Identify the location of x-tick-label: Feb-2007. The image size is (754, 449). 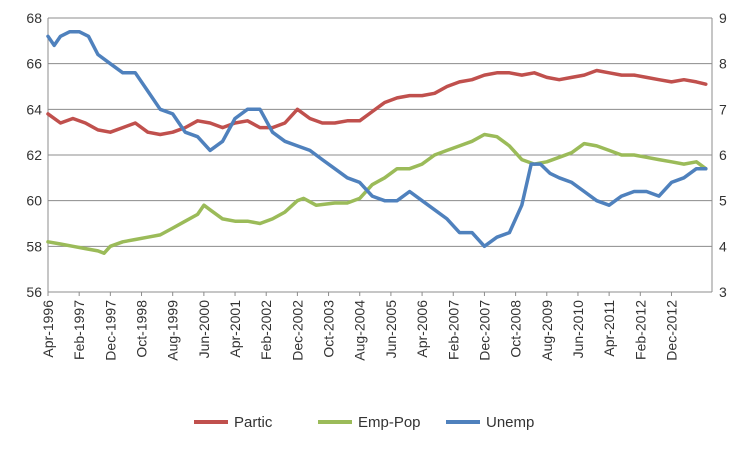
(453, 330).